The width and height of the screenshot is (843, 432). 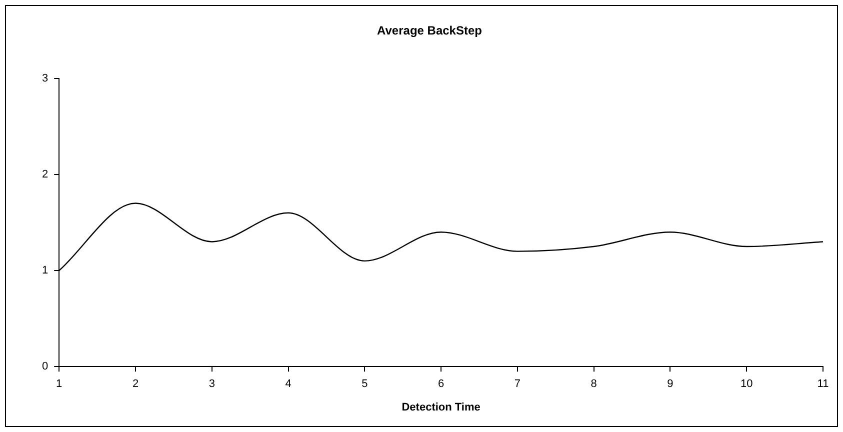 What do you see at coordinates (517, 384) in the screenshot?
I see `x-tick-label: 7` at bounding box center [517, 384].